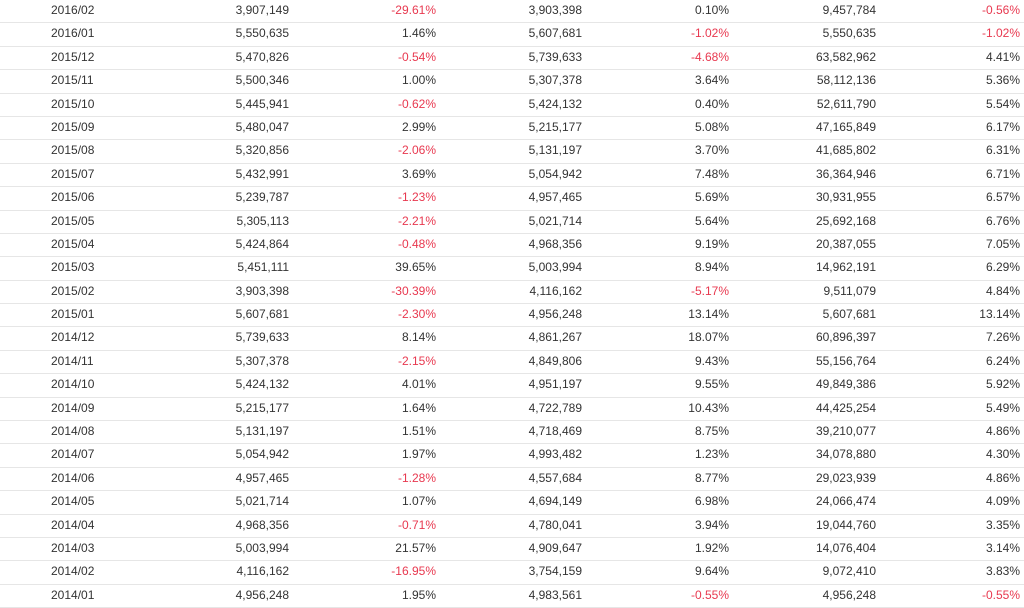  I want to click on value-cell: 5,470,826, so click(262, 56).